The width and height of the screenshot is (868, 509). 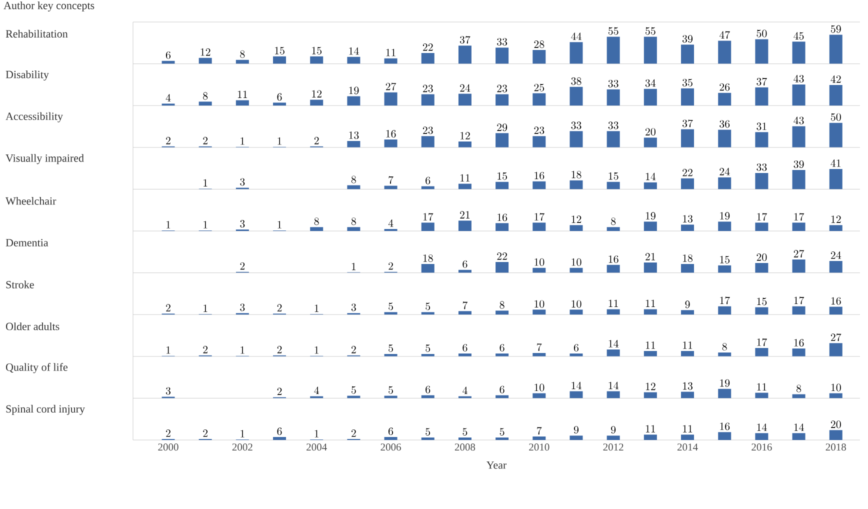 What do you see at coordinates (428, 217) in the screenshot?
I see `data-label: 17` at bounding box center [428, 217].